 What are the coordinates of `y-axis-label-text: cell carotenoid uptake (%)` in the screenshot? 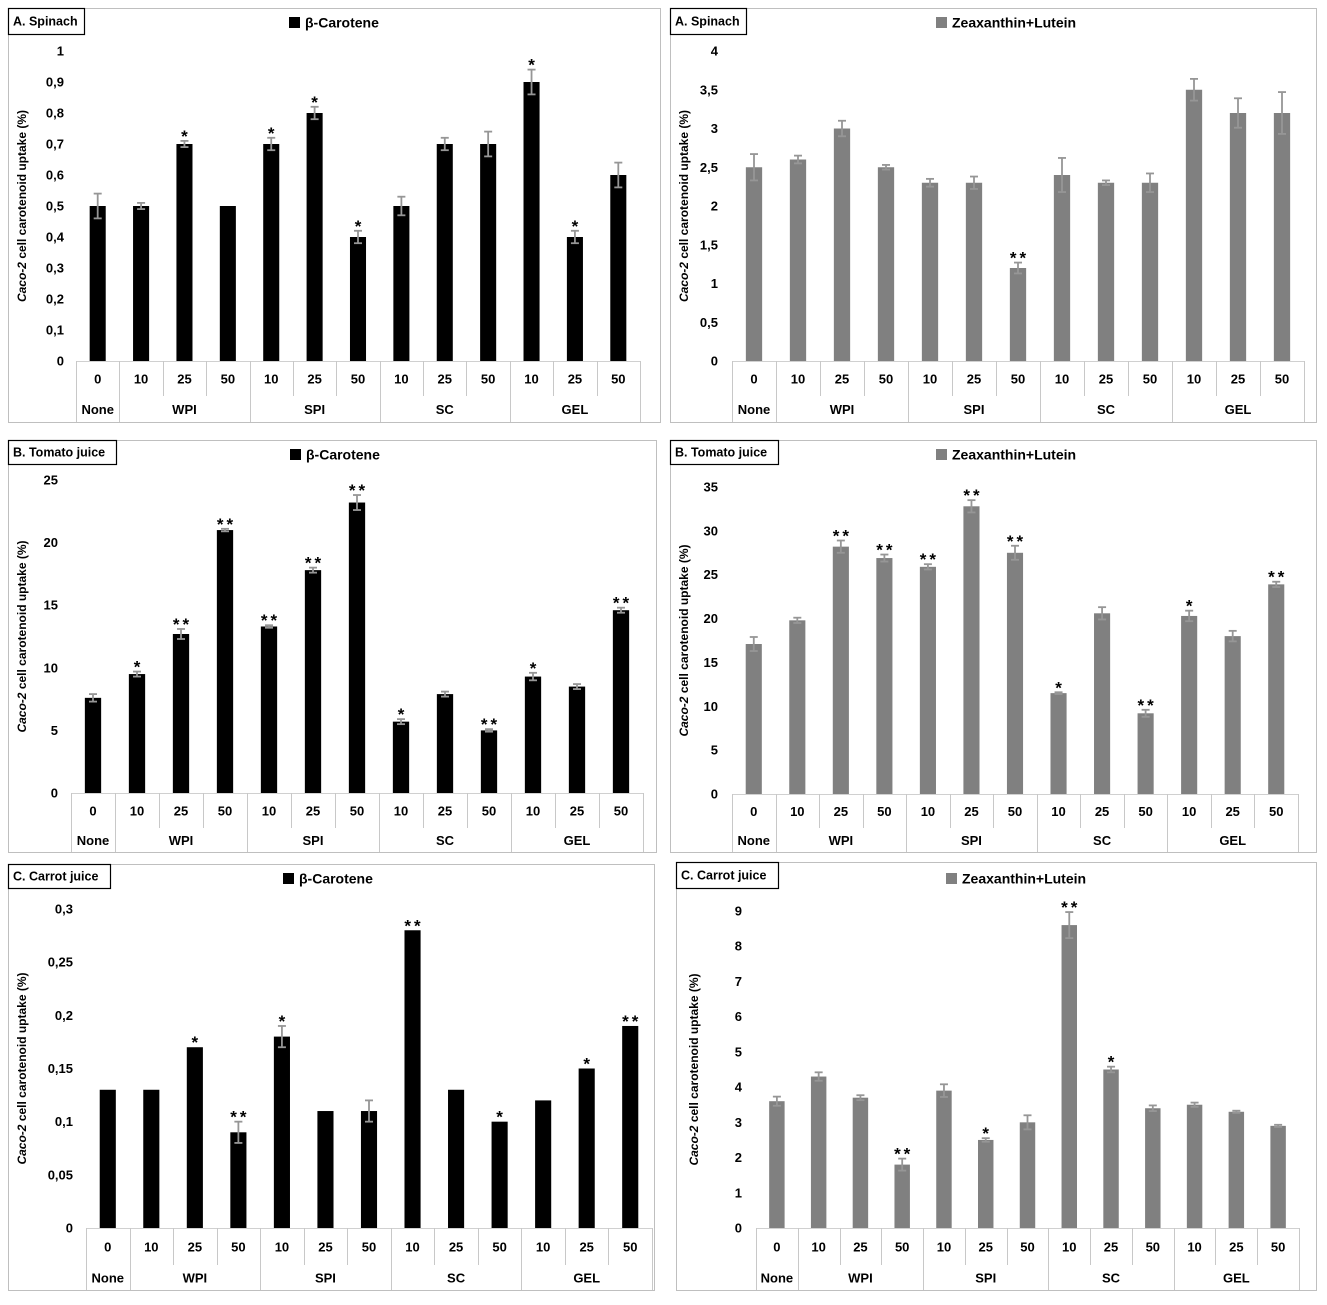 It's located at (684, 184).